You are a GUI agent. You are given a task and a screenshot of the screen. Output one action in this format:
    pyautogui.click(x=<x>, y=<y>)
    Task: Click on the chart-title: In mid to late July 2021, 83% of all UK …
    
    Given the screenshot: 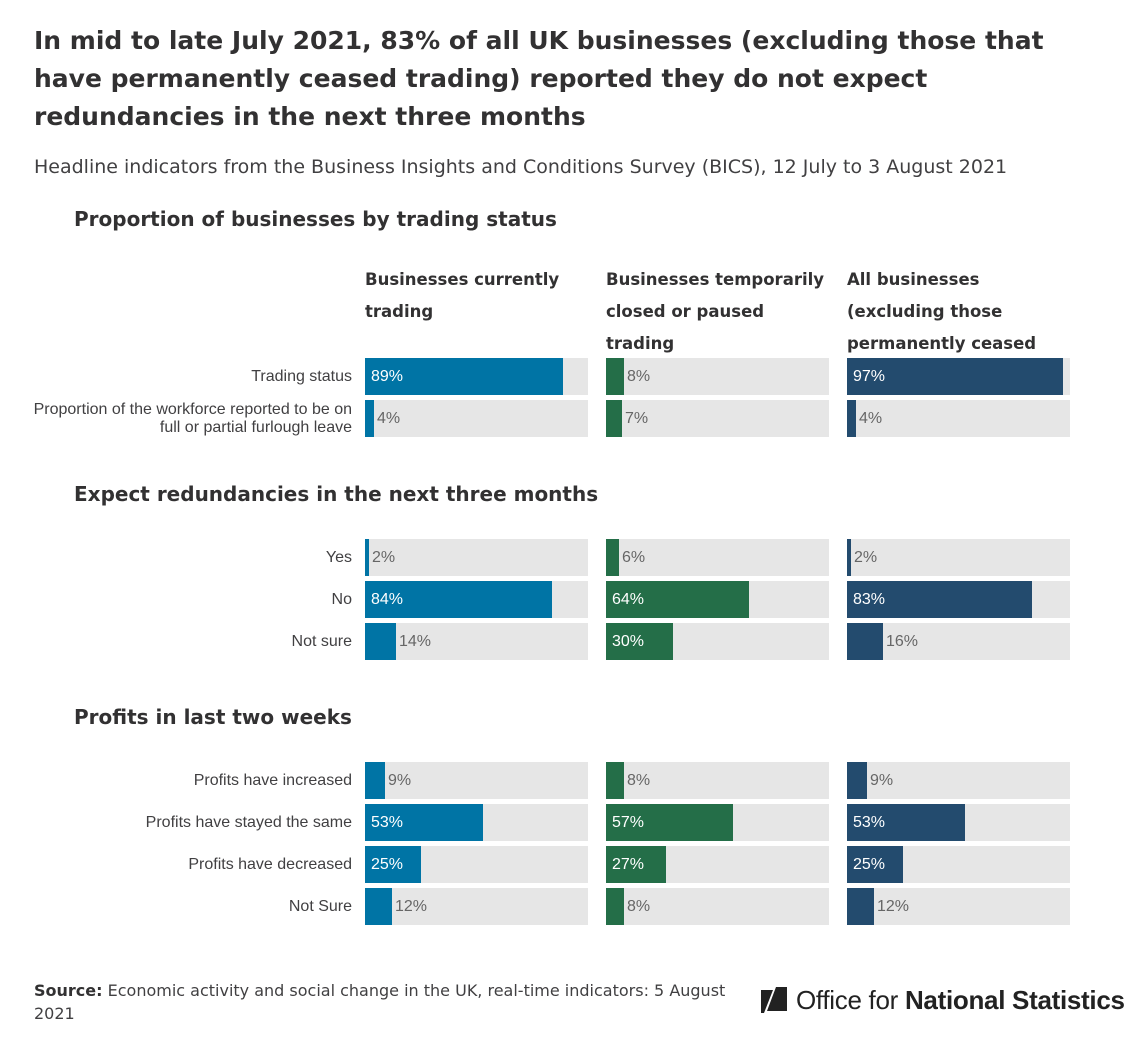 What is the action you would take?
    pyautogui.click(x=539, y=78)
    